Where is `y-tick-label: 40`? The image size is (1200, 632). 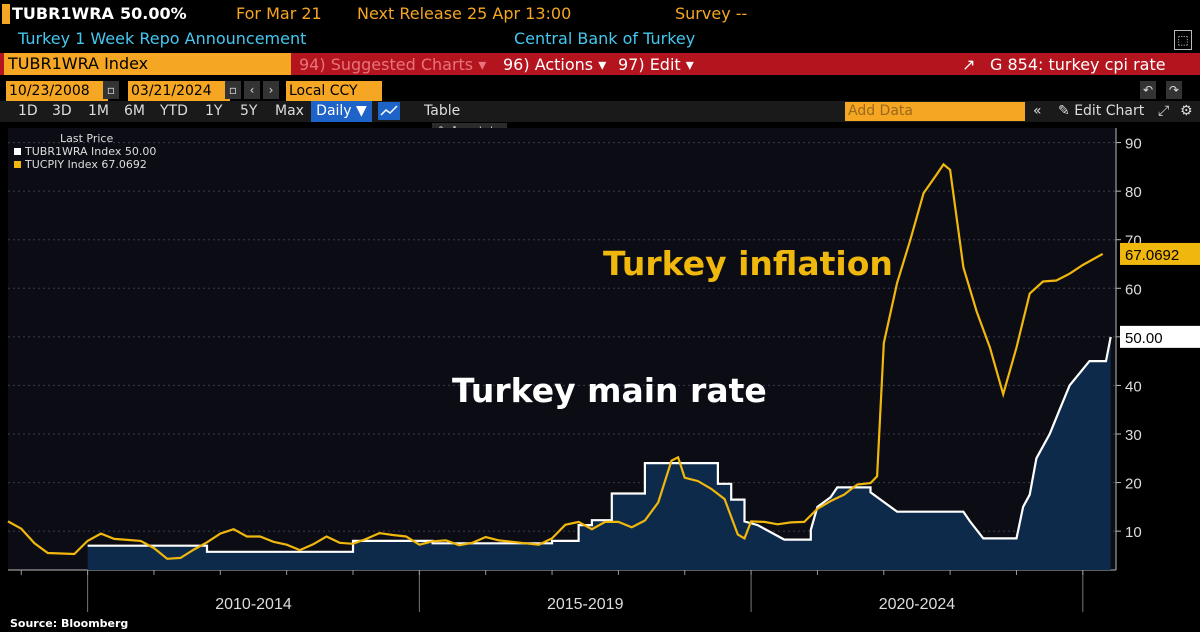
y-tick-label: 40 is located at coordinates (1133, 386).